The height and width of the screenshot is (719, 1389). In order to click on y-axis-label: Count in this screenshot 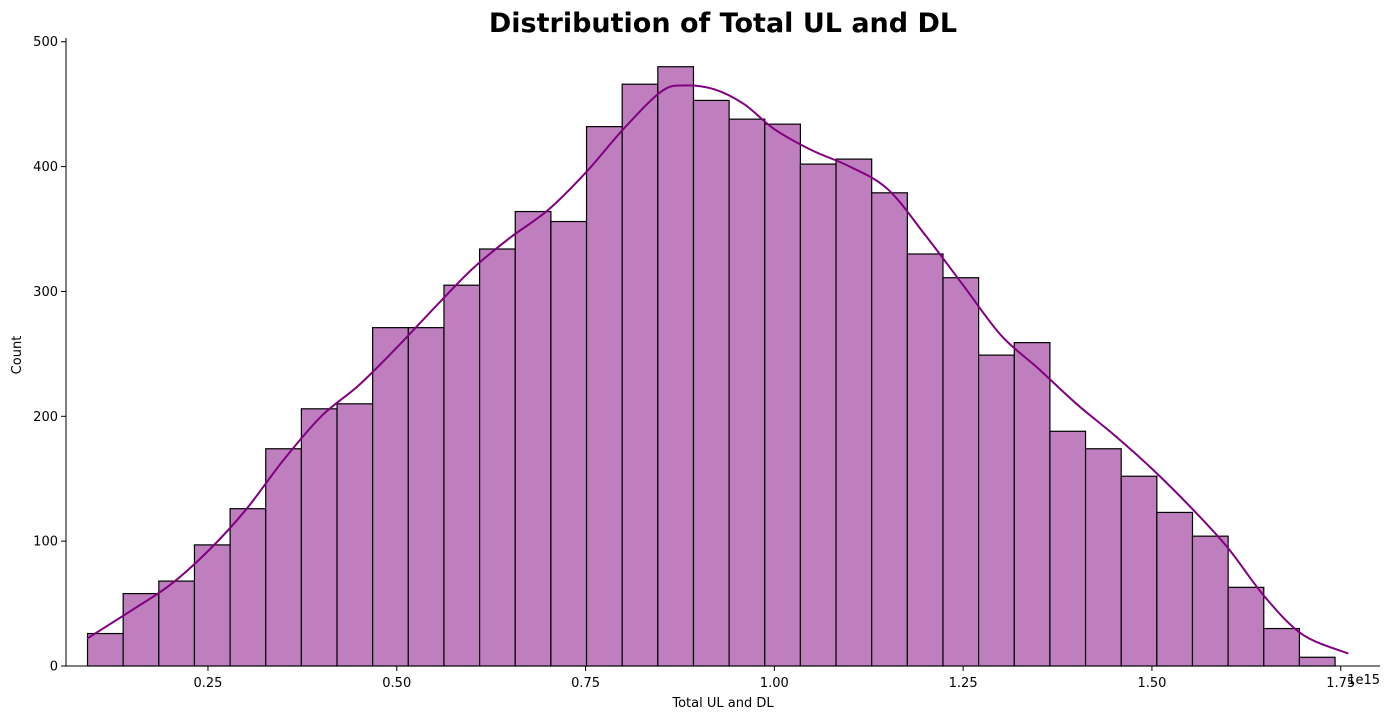, I will do `click(17, 355)`.